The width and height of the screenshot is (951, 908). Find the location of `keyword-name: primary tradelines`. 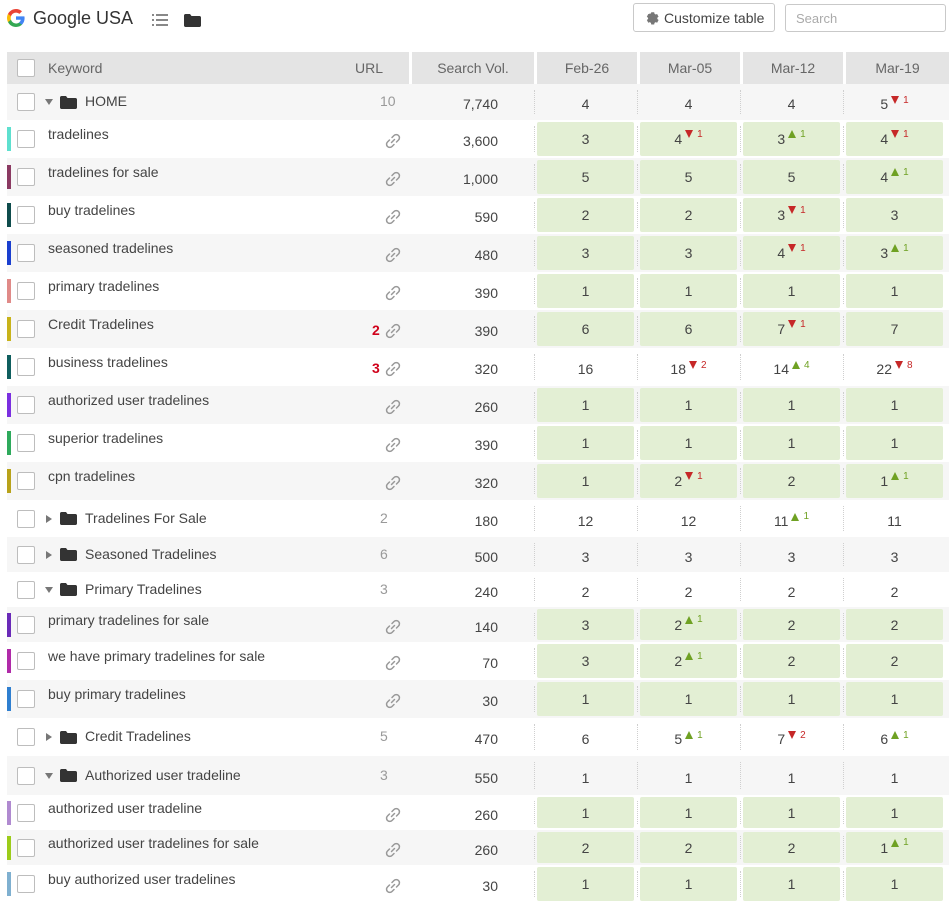

keyword-name: primary tradelines is located at coordinates (104, 286).